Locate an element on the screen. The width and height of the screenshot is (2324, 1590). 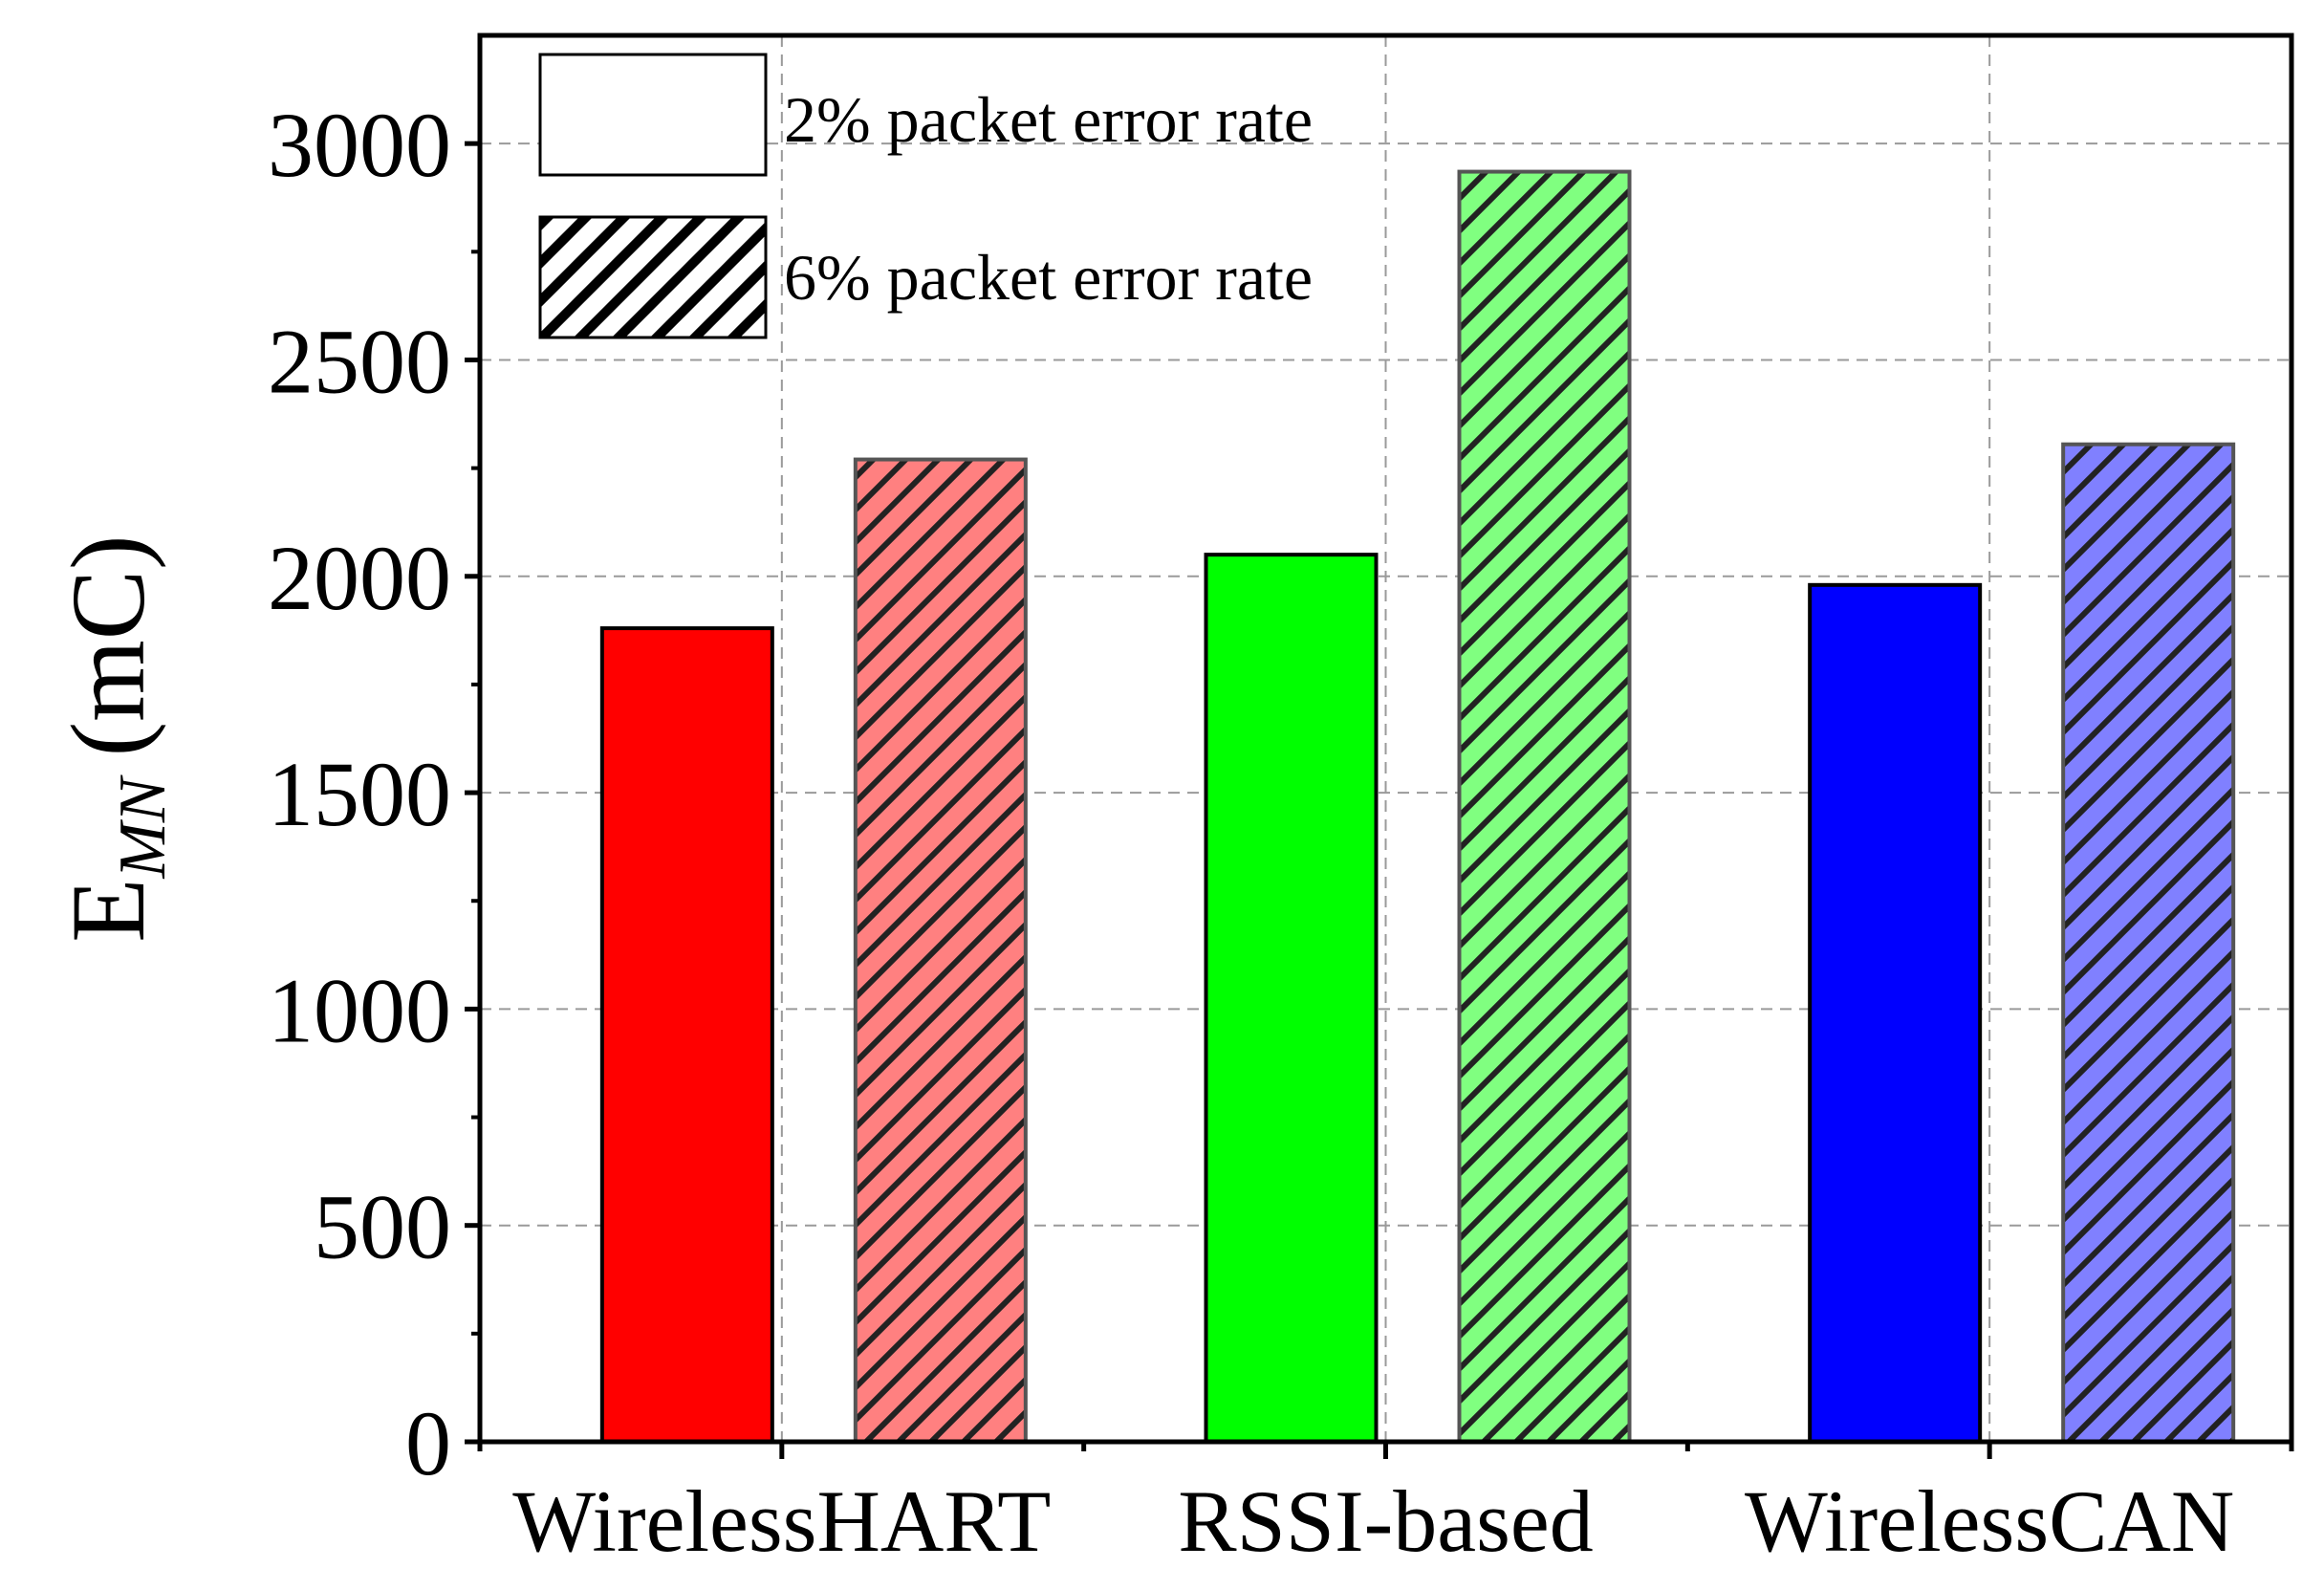
category-label: RSSI-based is located at coordinates (1385, 1521).